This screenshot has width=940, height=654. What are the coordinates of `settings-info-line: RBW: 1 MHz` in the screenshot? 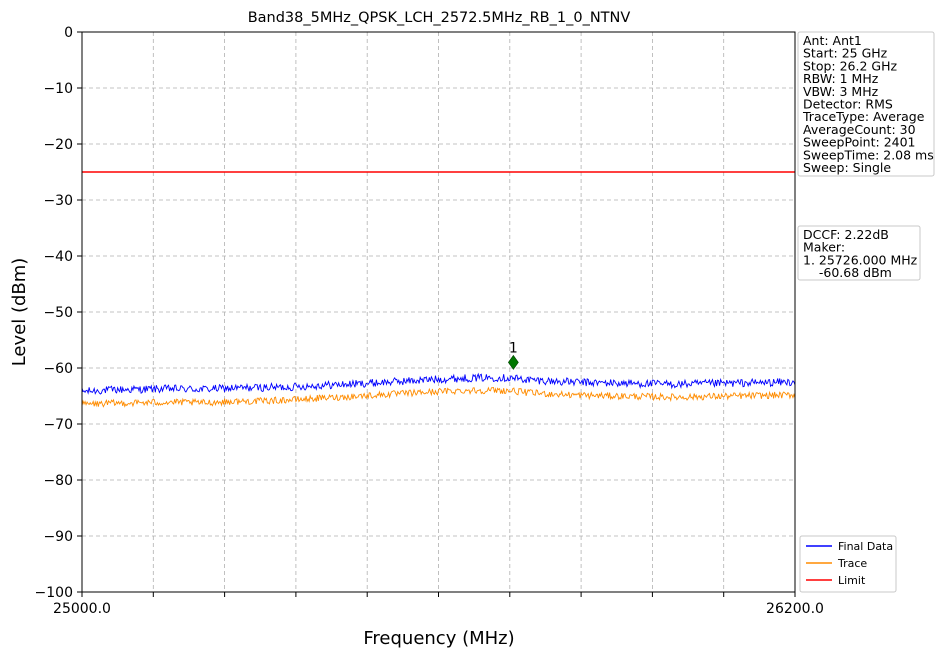 It's located at (841, 78).